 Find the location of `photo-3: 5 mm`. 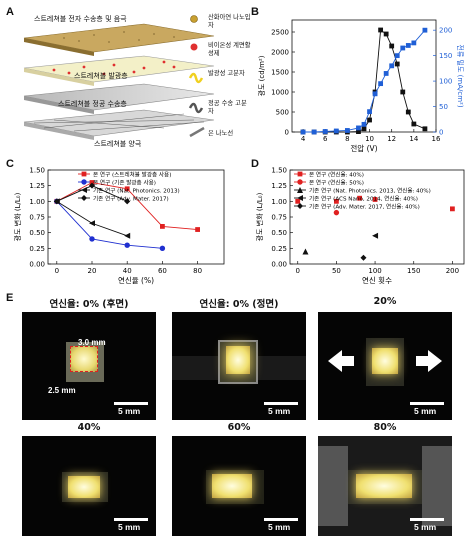

photo-3: 5 mm is located at coordinates (385, 366).